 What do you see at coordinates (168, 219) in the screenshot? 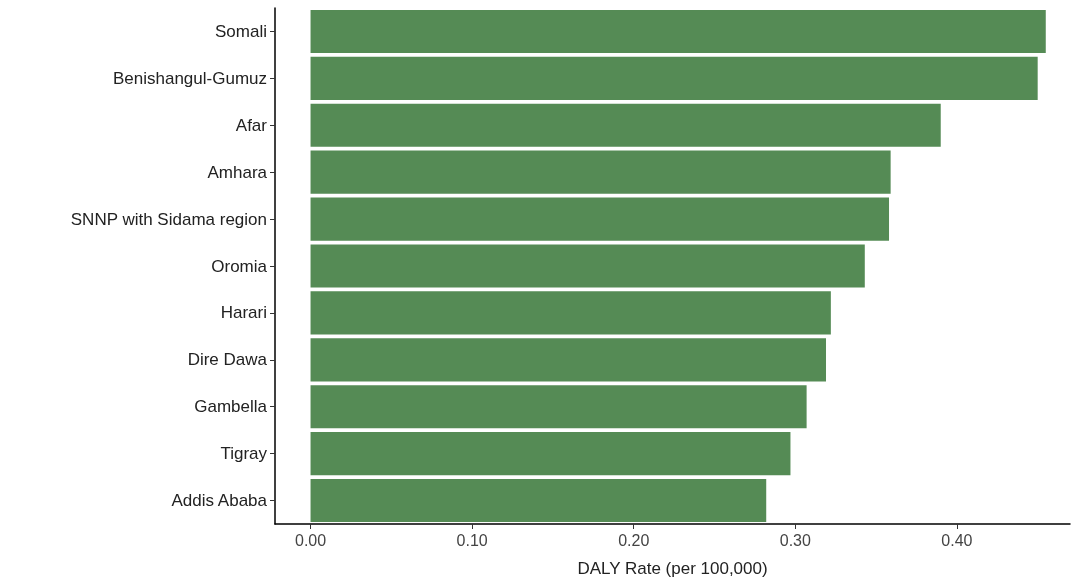
I see `y-tick-label: SNNP with Sidama region` at bounding box center [168, 219].